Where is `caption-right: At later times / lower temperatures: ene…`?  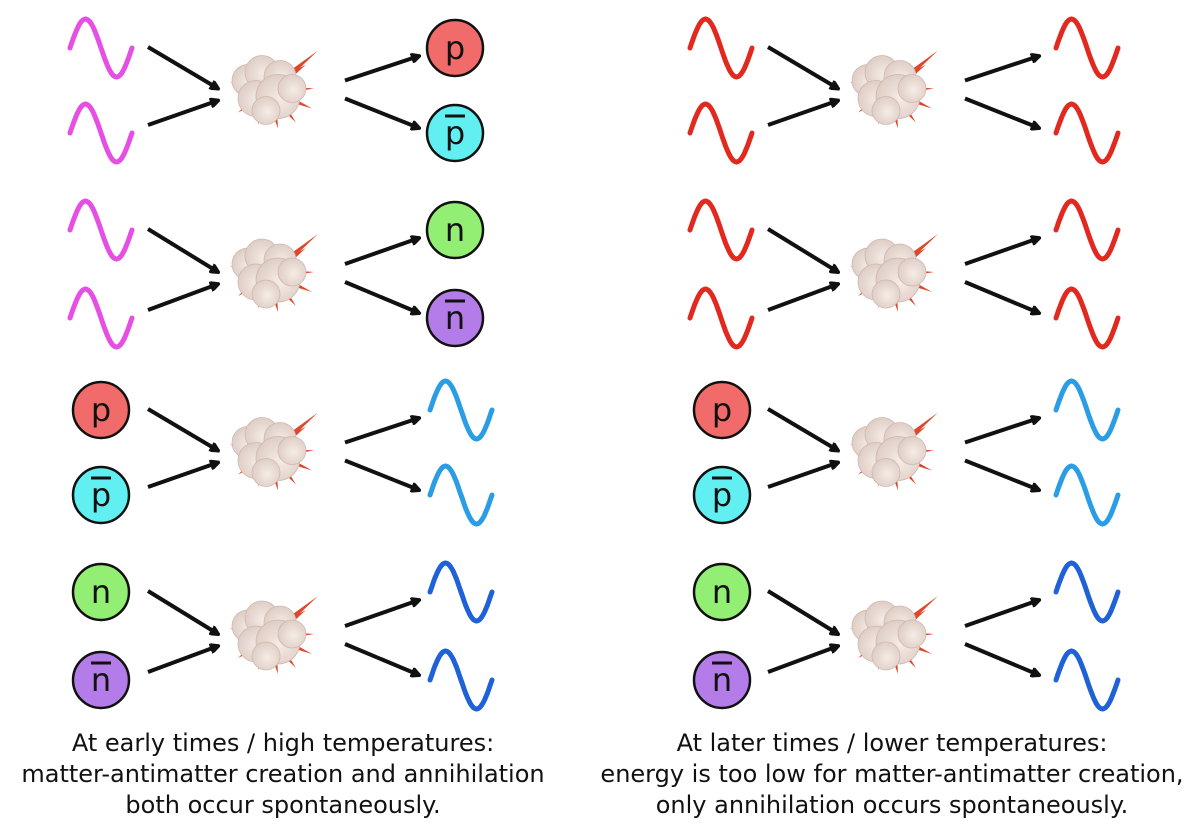
caption-right: At later times / lower temperatures: ene… is located at coordinates (892, 774).